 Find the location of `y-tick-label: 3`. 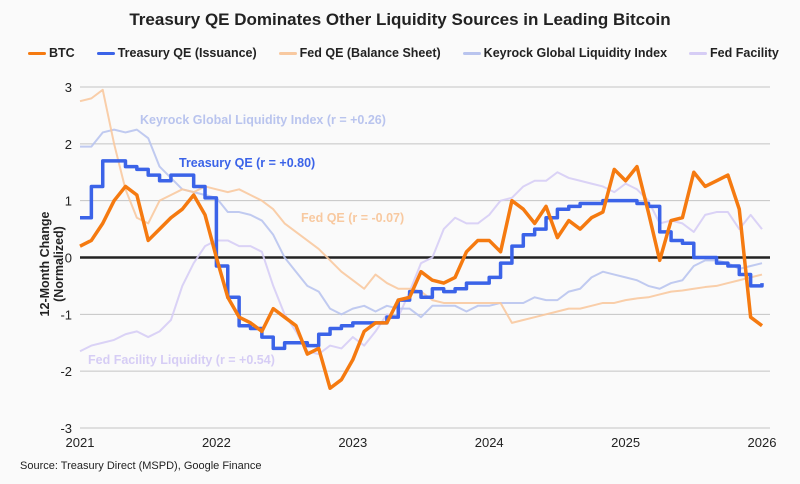

y-tick-label: 3 is located at coordinates (68, 87).